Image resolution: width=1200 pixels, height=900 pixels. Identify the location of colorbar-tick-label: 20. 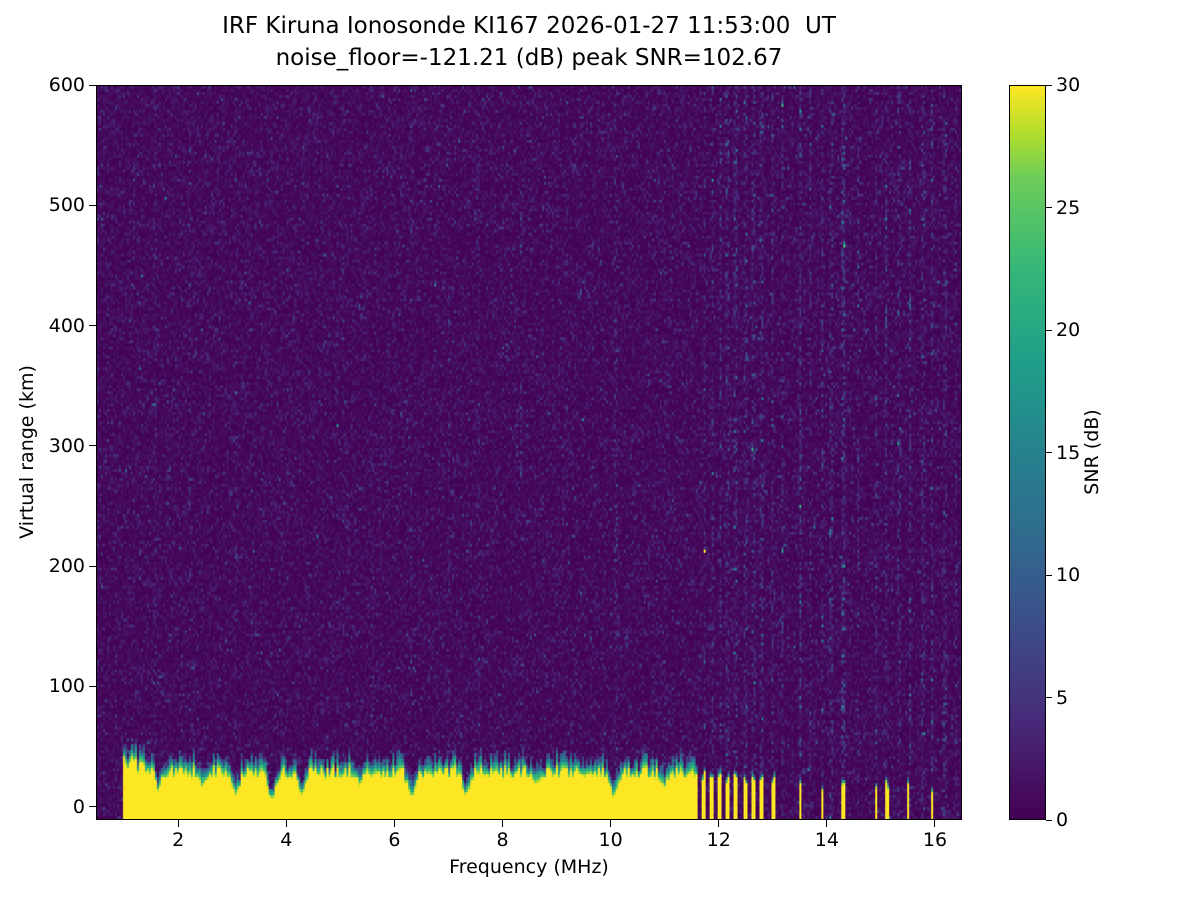
(1068, 330).